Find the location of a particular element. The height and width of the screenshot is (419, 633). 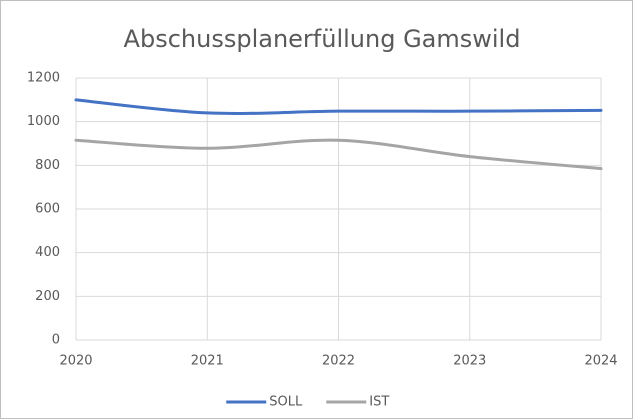

y-tick-label: 400 is located at coordinates (47, 252).